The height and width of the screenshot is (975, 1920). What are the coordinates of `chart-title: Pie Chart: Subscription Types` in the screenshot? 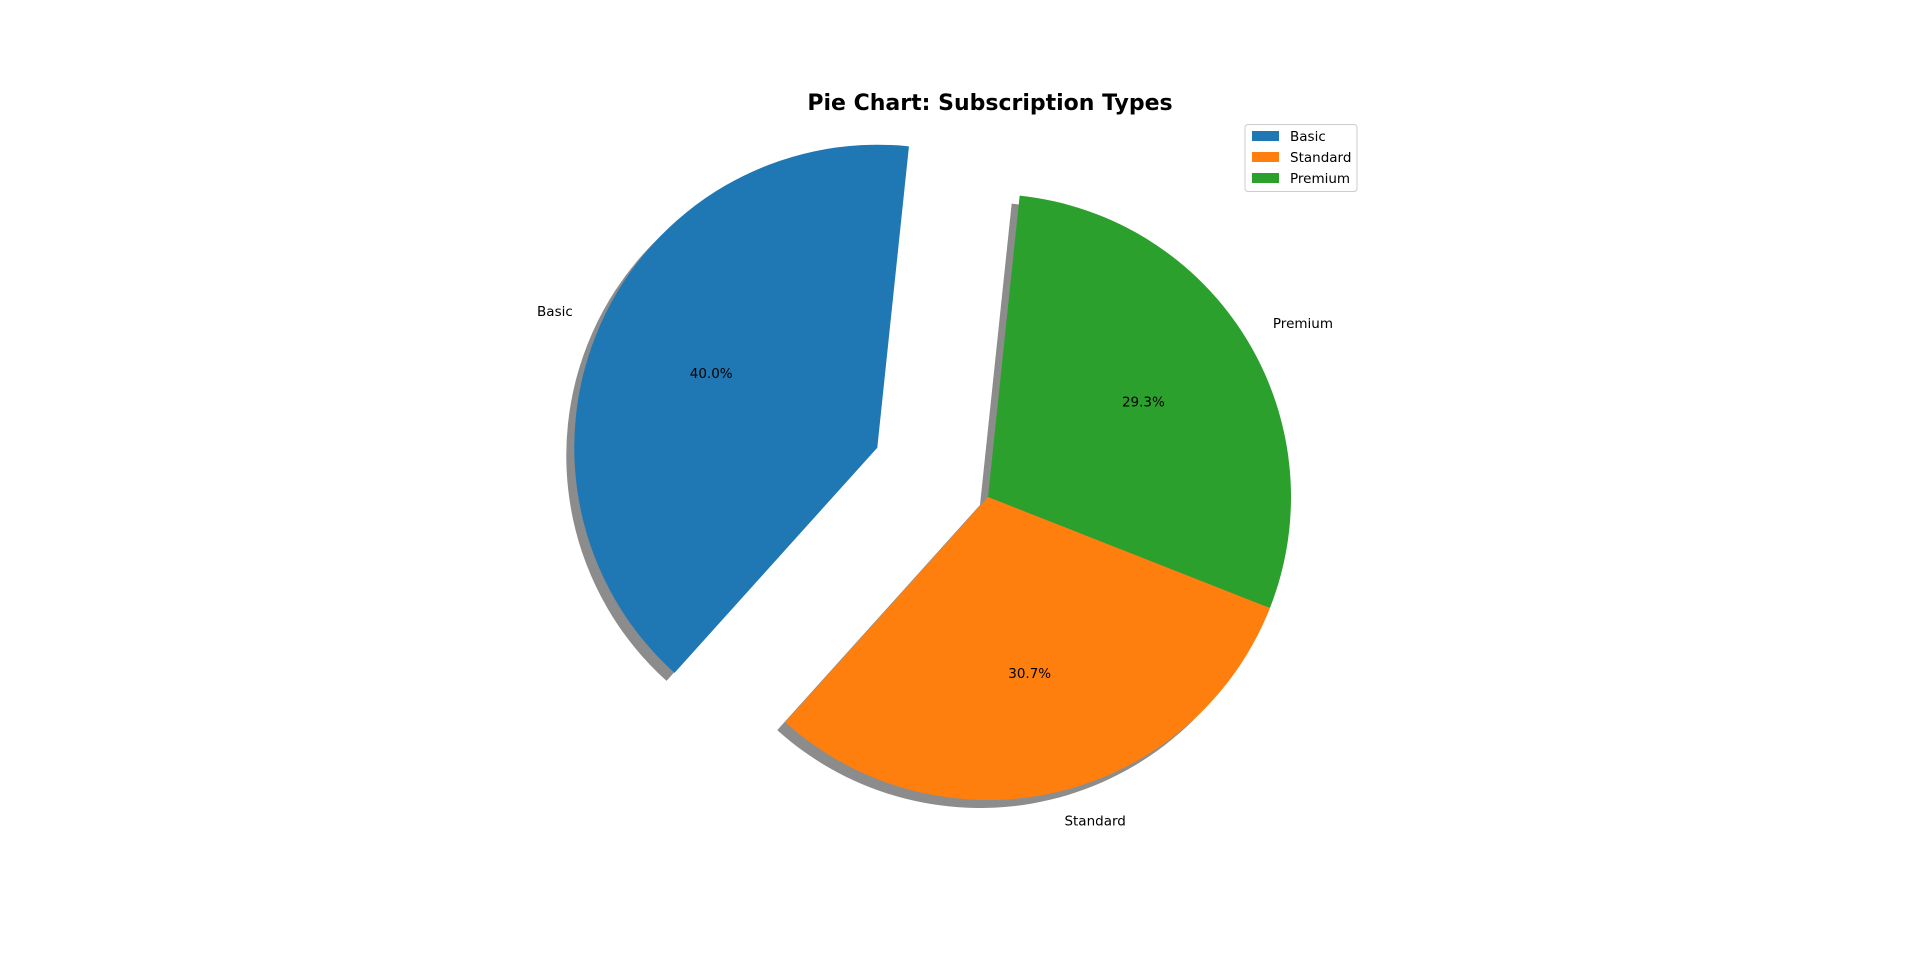 It's located at (989, 103).